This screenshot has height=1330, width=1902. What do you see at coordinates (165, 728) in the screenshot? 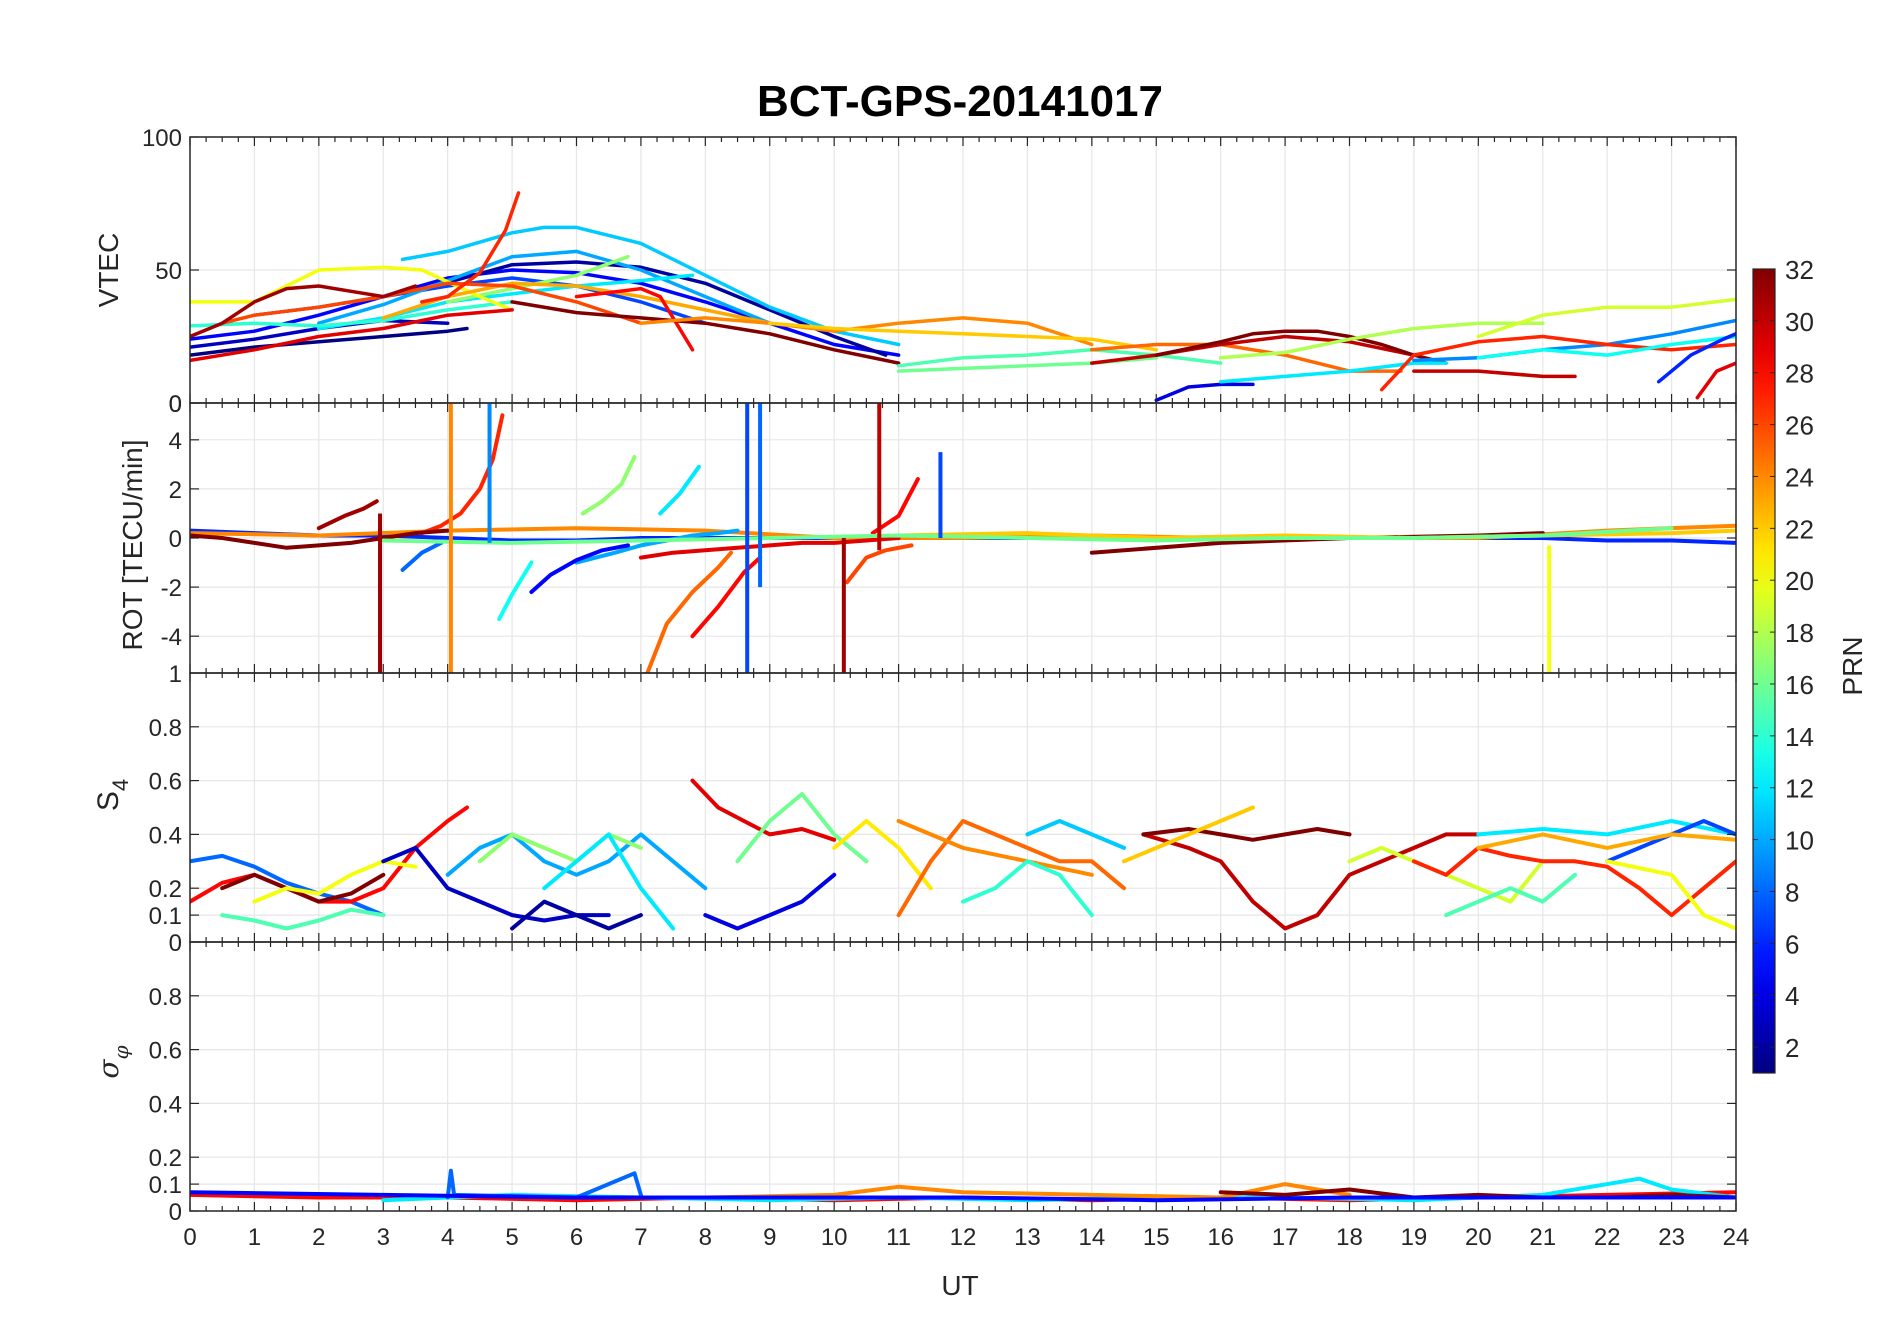
I see `s4-ytick-label: 0.8` at bounding box center [165, 728].